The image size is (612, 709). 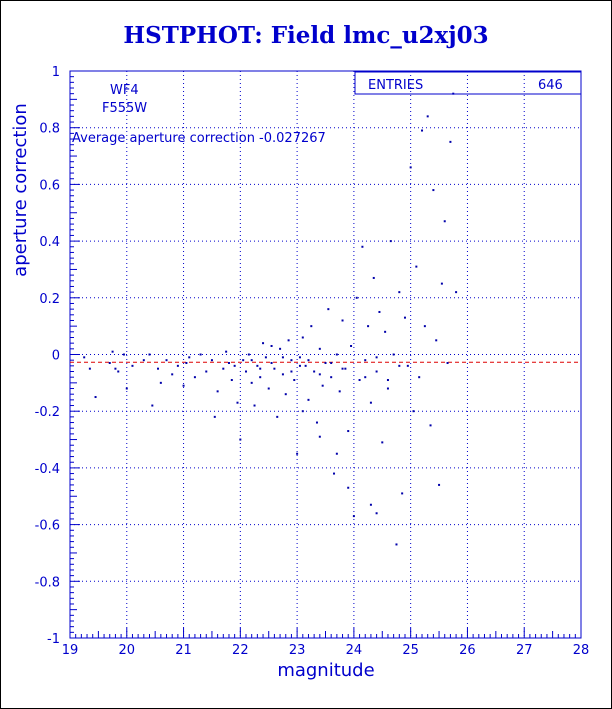 I want to click on entries-value: 646, so click(x=550, y=85).